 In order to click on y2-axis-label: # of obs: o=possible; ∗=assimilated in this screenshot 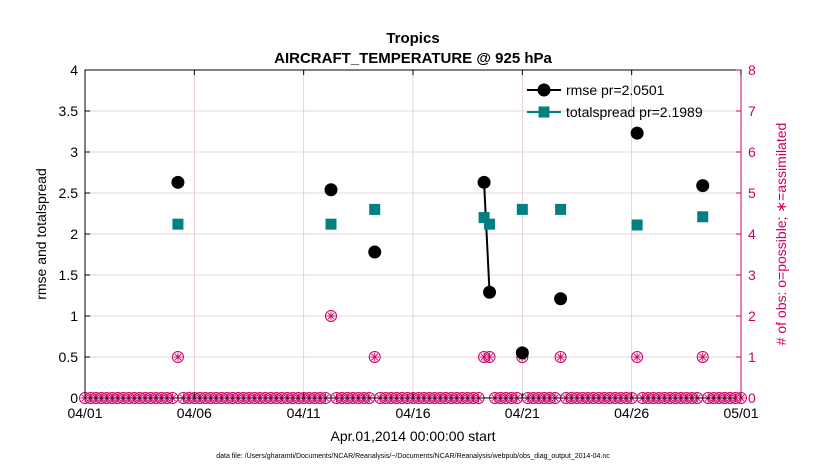, I will do `click(781, 234)`.